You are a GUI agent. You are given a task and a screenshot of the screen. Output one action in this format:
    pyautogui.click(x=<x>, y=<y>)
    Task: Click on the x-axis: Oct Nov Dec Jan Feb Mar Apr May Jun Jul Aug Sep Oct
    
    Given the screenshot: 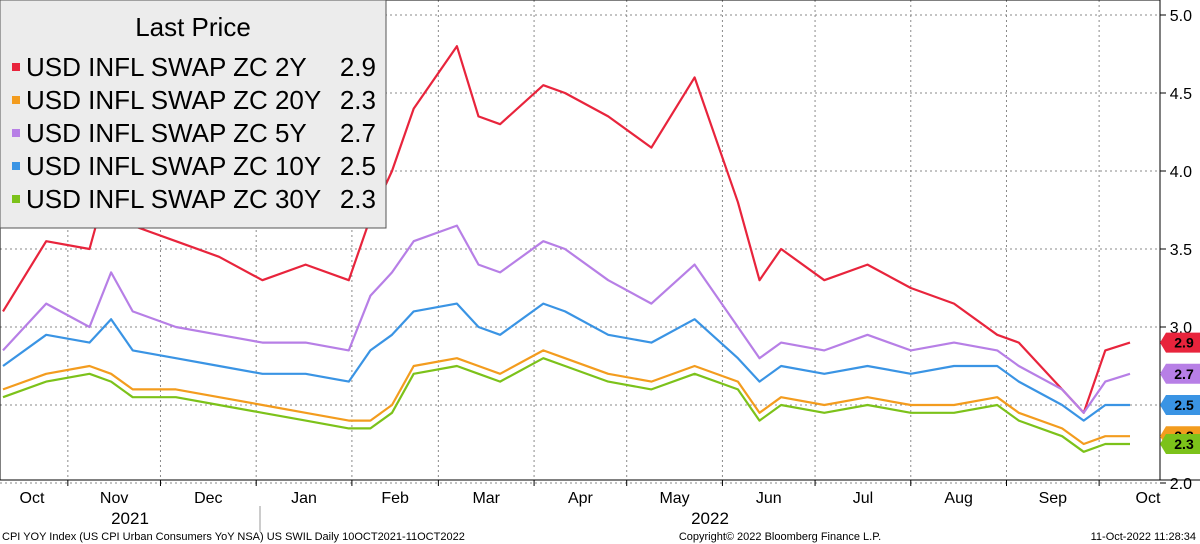 What is the action you would take?
    pyautogui.click(x=590, y=493)
    